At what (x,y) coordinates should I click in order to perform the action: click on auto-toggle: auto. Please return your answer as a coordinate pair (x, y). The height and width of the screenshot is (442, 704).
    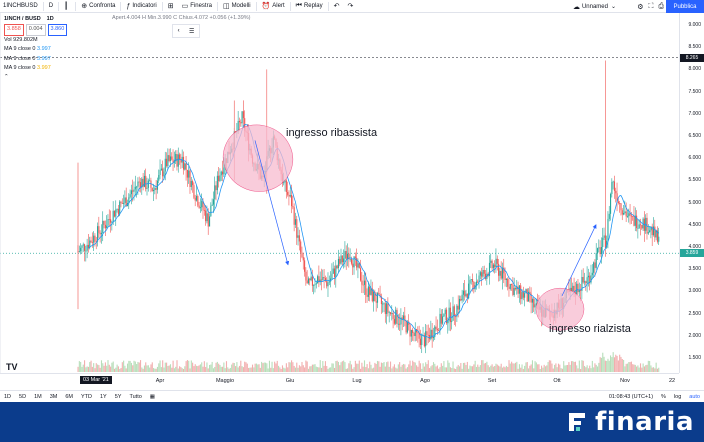
    Looking at the image, I should click on (694, 397).